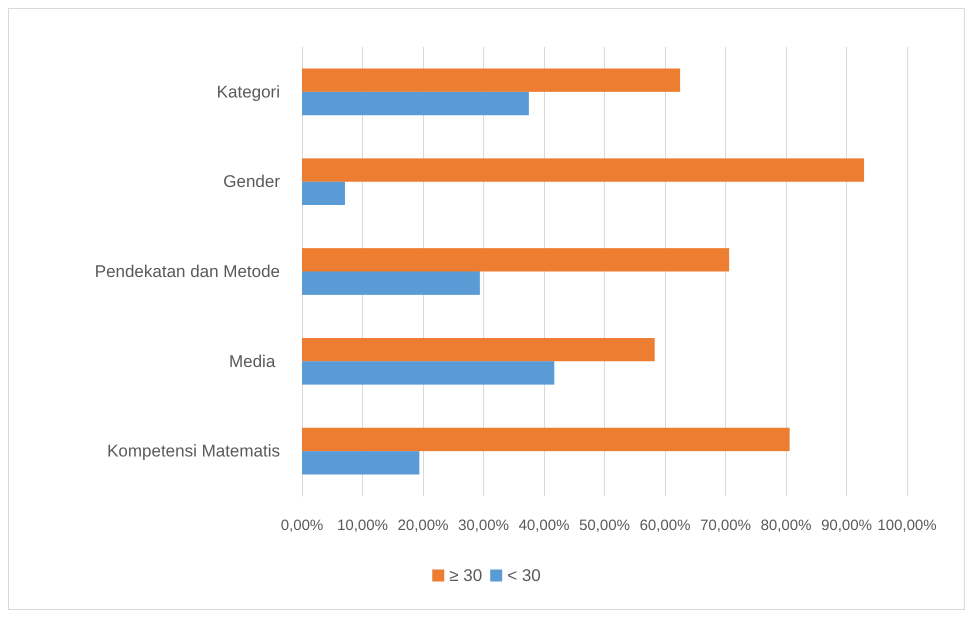 Image resolution: width=973 pixels, height=618 pixels. I want to click on x-tick-label: 60,00%, so click(665, 525).